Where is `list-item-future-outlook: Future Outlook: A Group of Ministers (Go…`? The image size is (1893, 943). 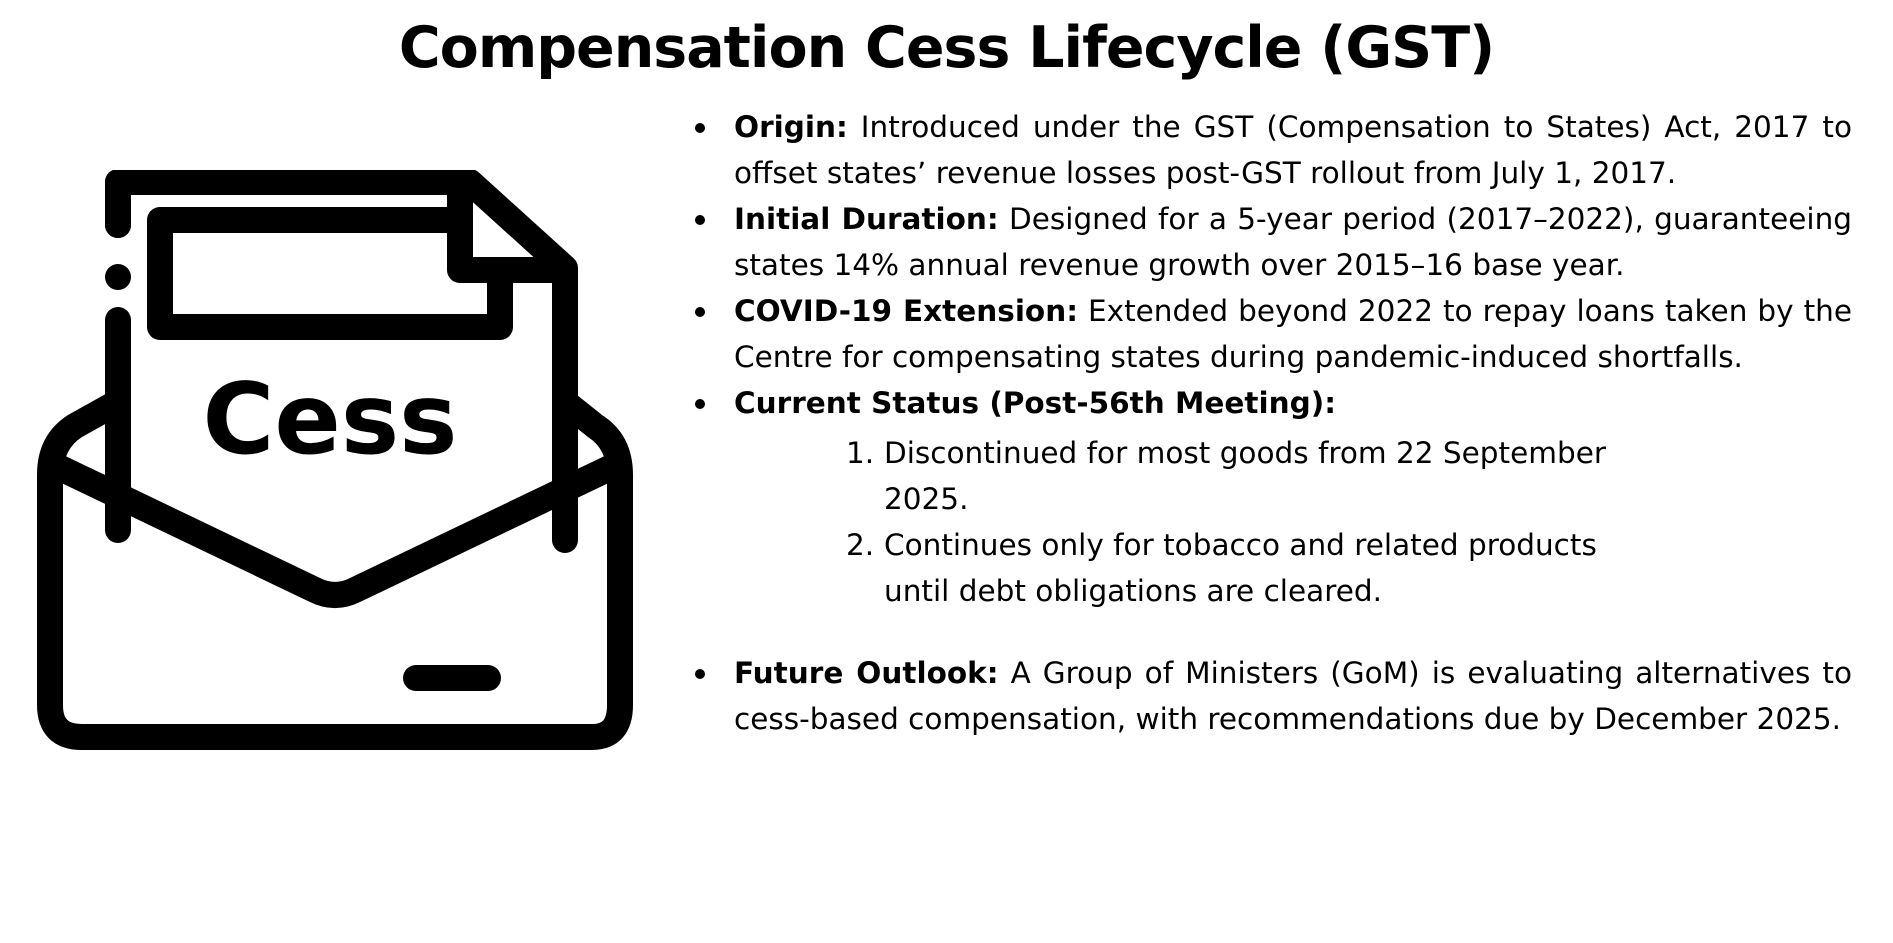
list-item-future-outlook: Future Outlook: A Group of Ministers (Go… is located at coordinates (1272, 696).